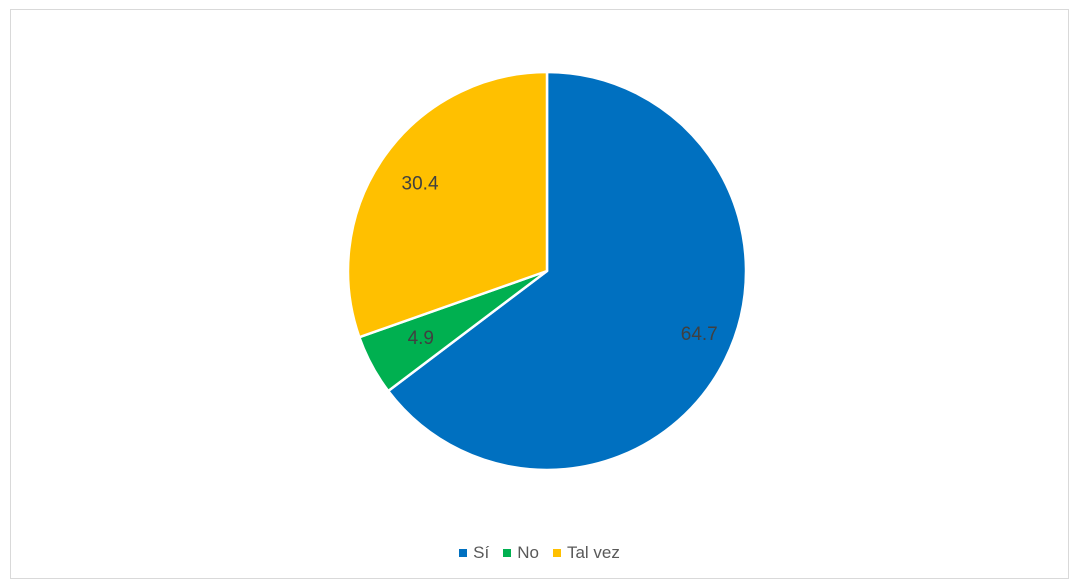 The height and width of the screenshot is (588, 1079). What do you see at coordinates (539, 553) in the screenshot?
I see `legend: Sí No Tal vez` at bounding box center [539, 553].